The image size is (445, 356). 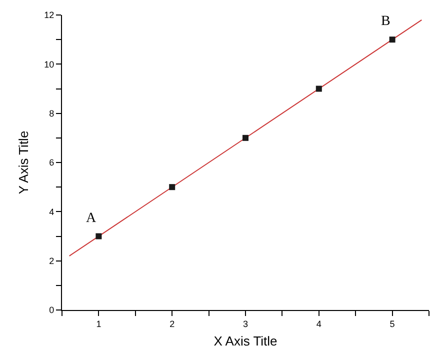 What do you see at coordinates (245, 323) in the screenshot?
I see `x-tick-label: 3` at bounding box center [245, 323].